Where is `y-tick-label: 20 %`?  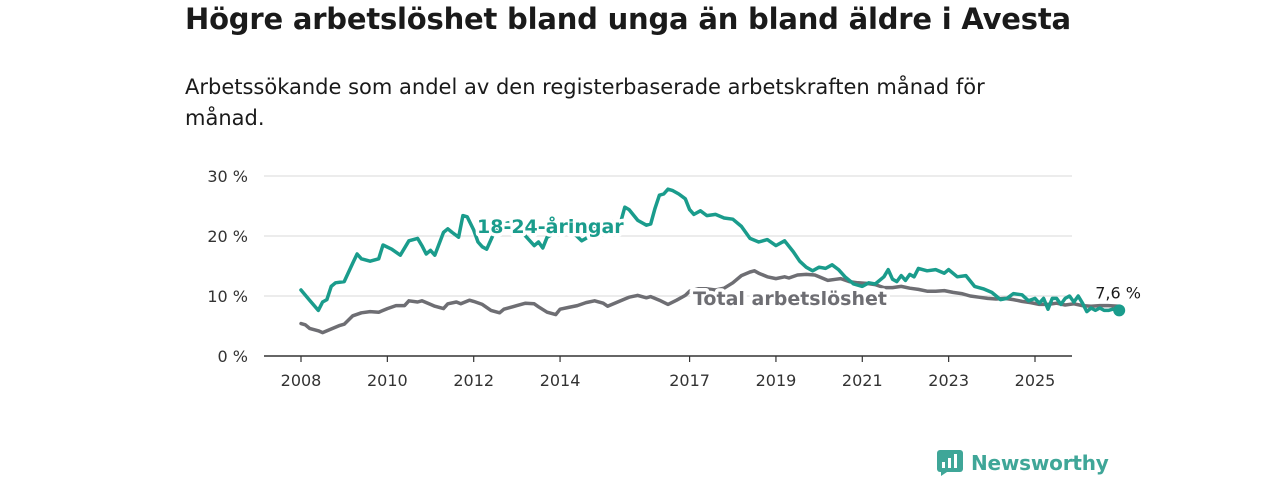 y-tick-label: 20 % is located at coordinates (227, 236).